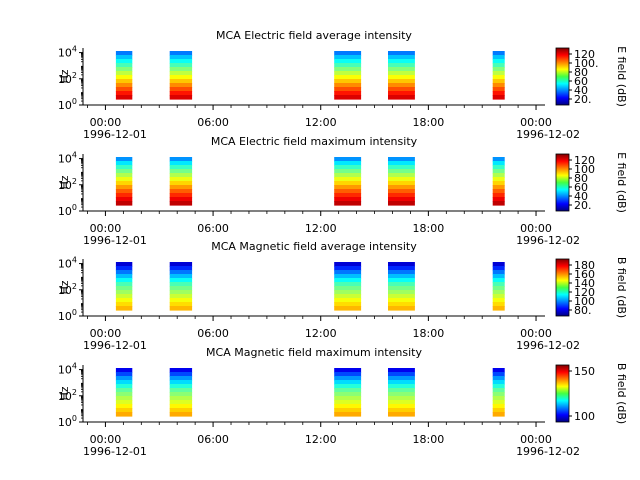 This screenshot has height=480, width=640. What do you see at coordinates (67, 210) in the screenshot?
I see `y-tick-label: 10⁰` at bounding box center [67, 210].